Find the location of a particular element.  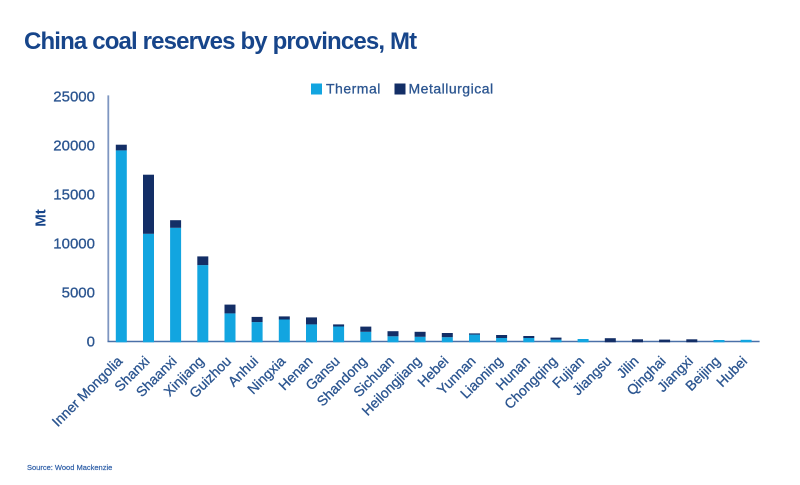

svg-text: Source: Wood Mackenzie is located at coordinates (69, 467).